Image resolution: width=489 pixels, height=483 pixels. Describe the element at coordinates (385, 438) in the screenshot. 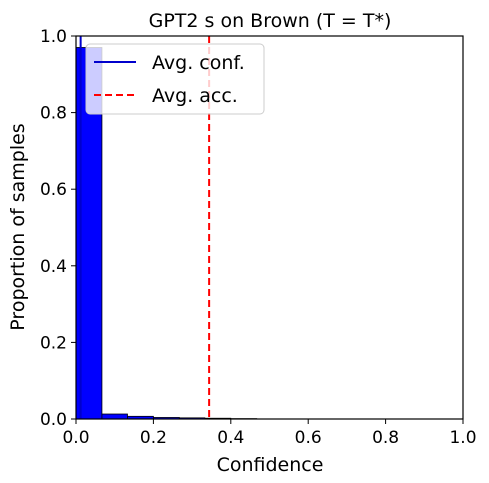

I see `x-tick-label: 0.8` at that location.